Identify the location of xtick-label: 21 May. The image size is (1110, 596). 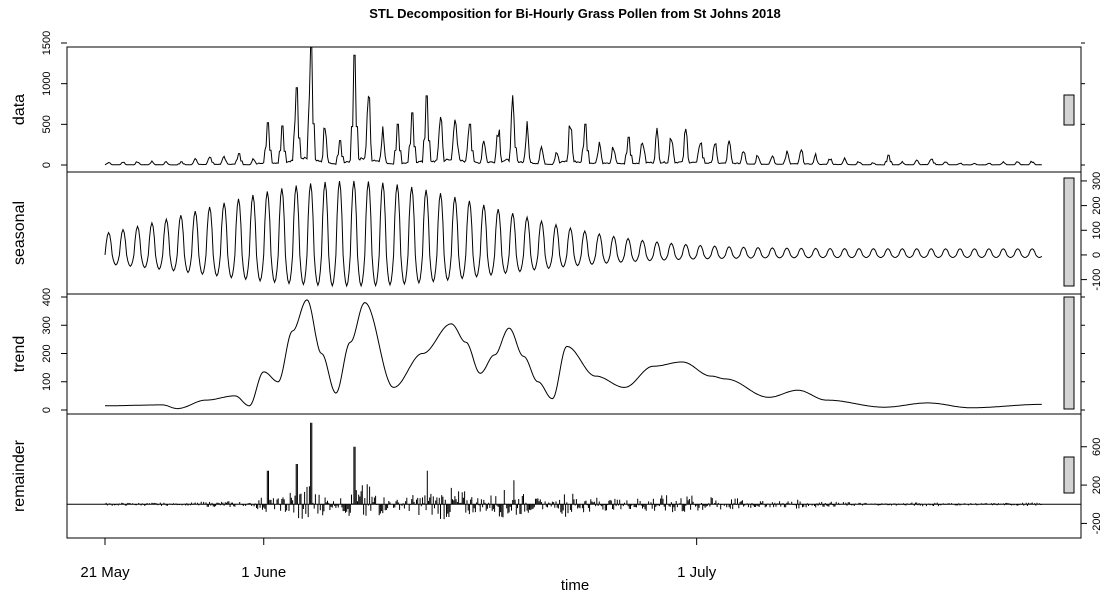
(105, 572).